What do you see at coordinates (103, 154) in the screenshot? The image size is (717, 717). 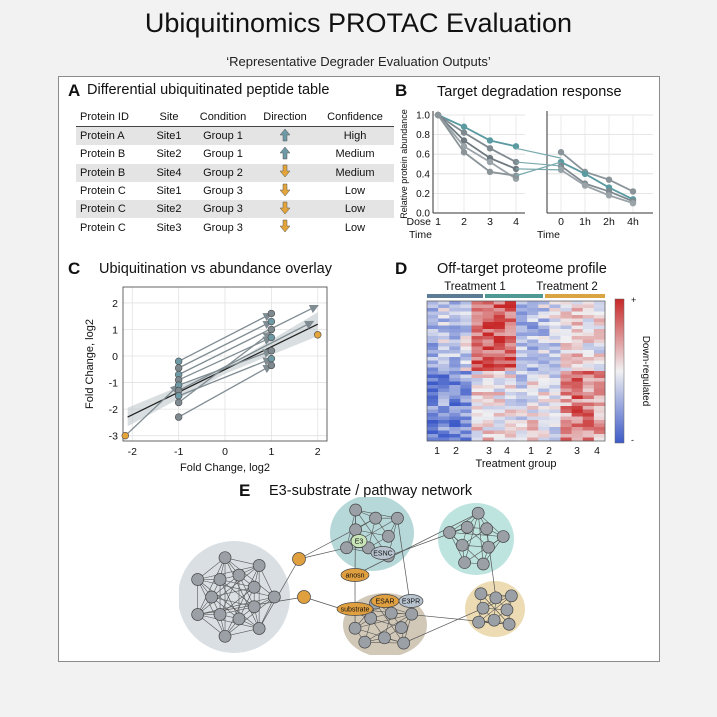 I see `protein-id-cell: Protein B` at bounding box center [103, 154].